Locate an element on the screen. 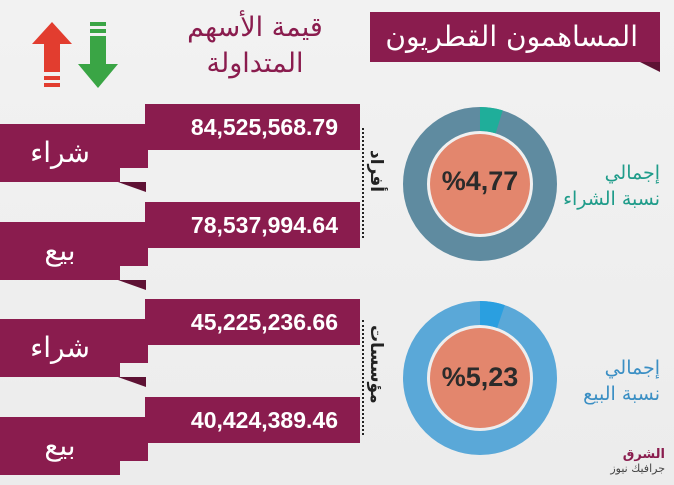 This screenshot has width=674, height=485. column-title: قيمة الأسهم المتداولة is located at coordinates (255, 46).